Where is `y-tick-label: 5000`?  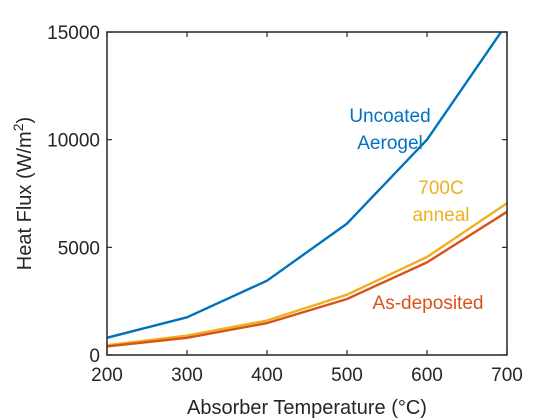 y-tick-label: 5000 is located at coordinates (79, 248).